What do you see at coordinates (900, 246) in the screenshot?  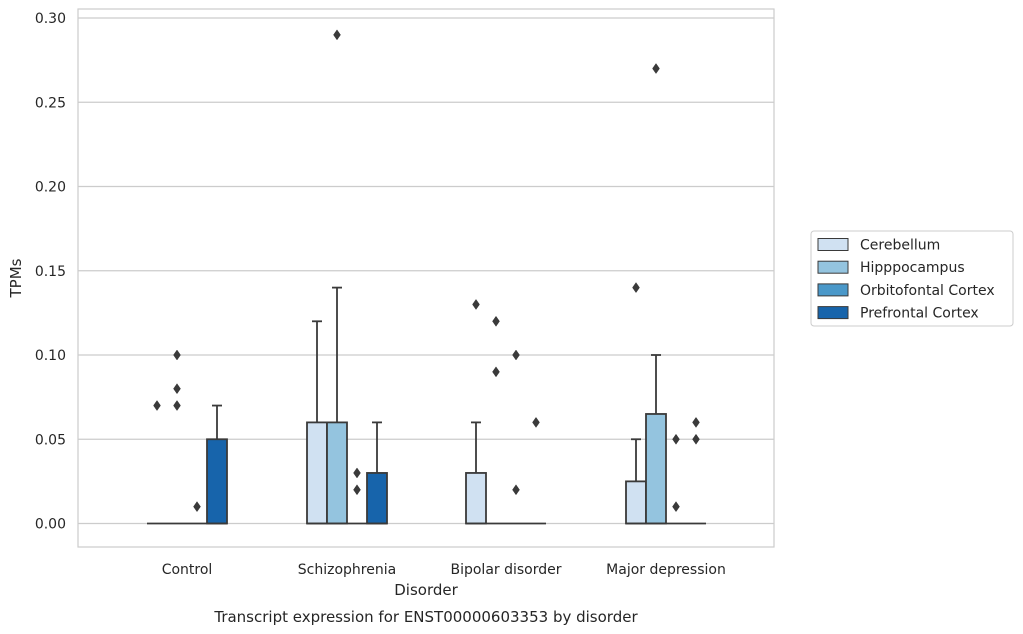 I see `legend-label: Cerebellum` at bounding box center [900, 246].